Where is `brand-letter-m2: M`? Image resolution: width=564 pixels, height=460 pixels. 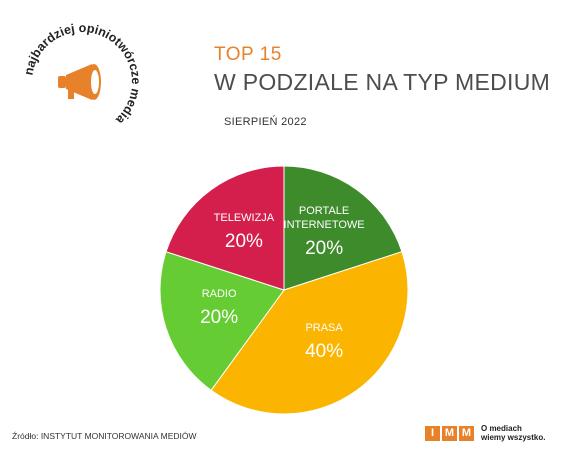
brand-letter-m2: M is located at coordinates (466, 433).